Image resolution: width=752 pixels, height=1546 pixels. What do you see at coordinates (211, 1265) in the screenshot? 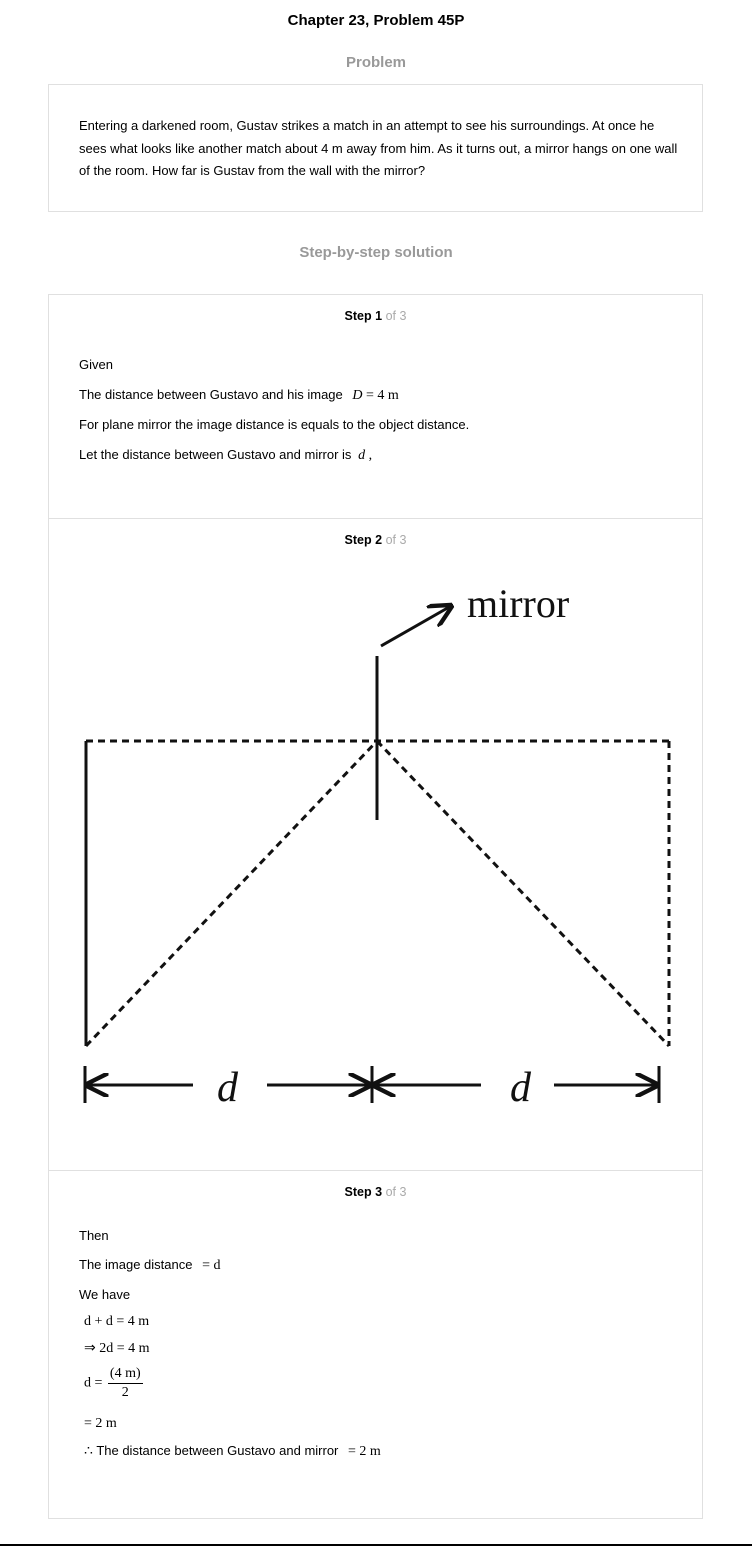
I see `image-distance-eq: = d` at bounding box center [211, 1265].